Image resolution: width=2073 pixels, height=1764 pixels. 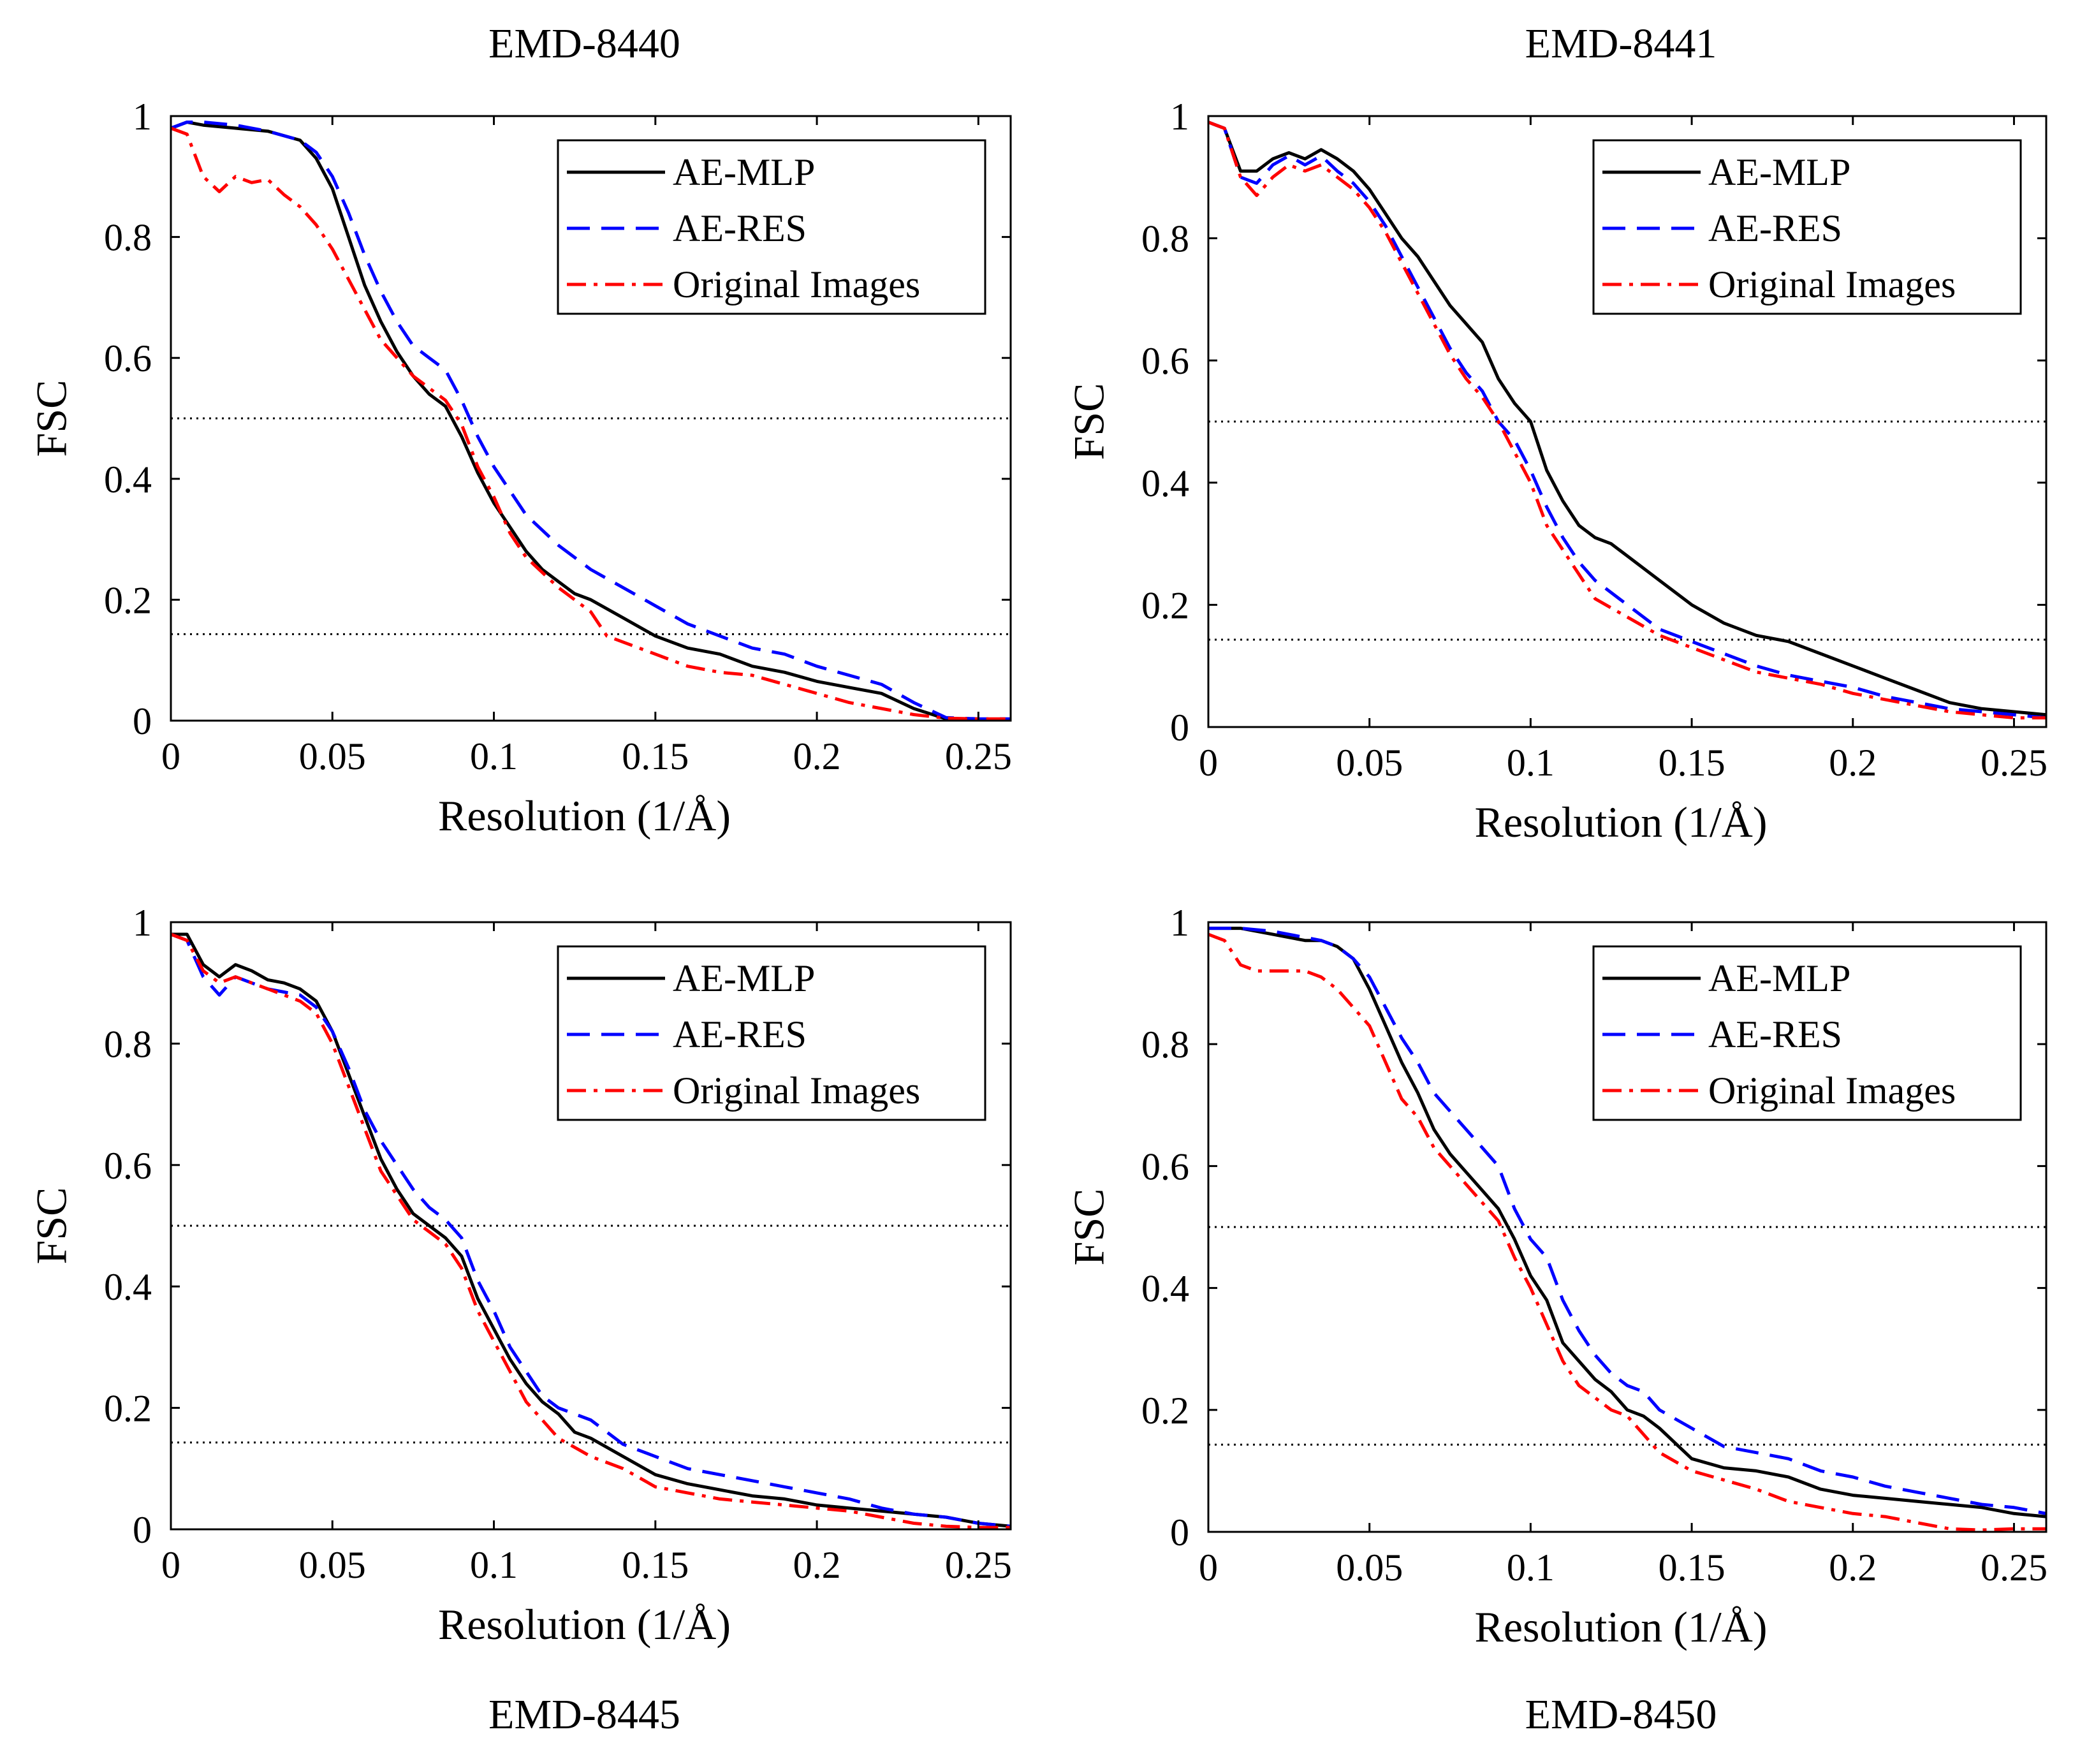 I want to click on chart-title: EMD-8440, so click(x=584, y=44).